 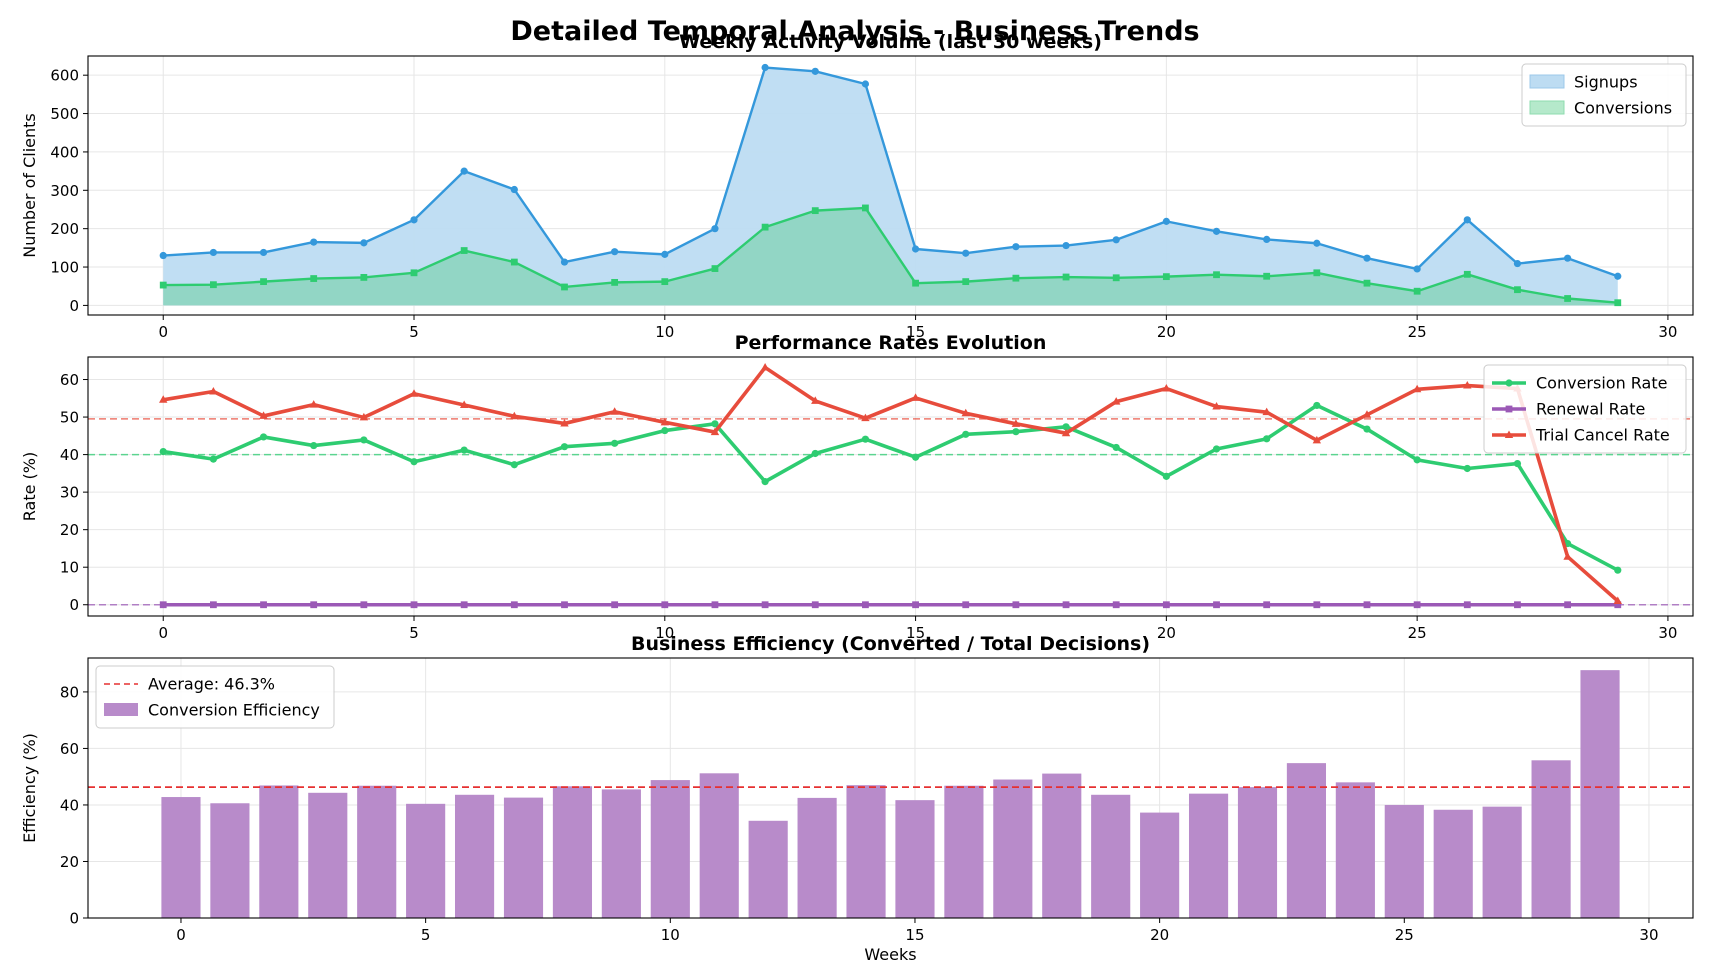 What do you see at coordinates (29, 788) in the screenshot?
I see `y-axis-label: Efficiency (%)` at bounding box center [29, 788].